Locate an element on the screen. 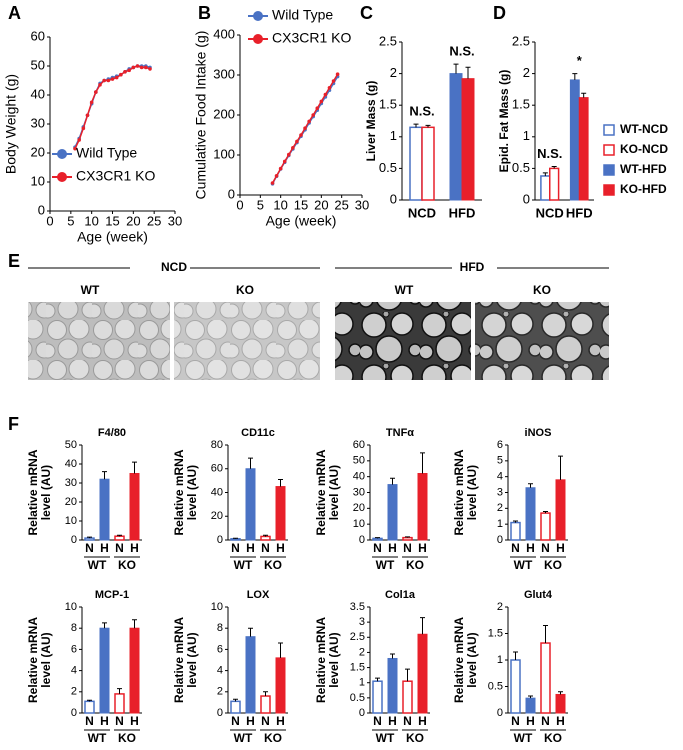 The width and height of the screenshot is (683, 750). y-tick-label: 100 is located at coordinates (224, 153).